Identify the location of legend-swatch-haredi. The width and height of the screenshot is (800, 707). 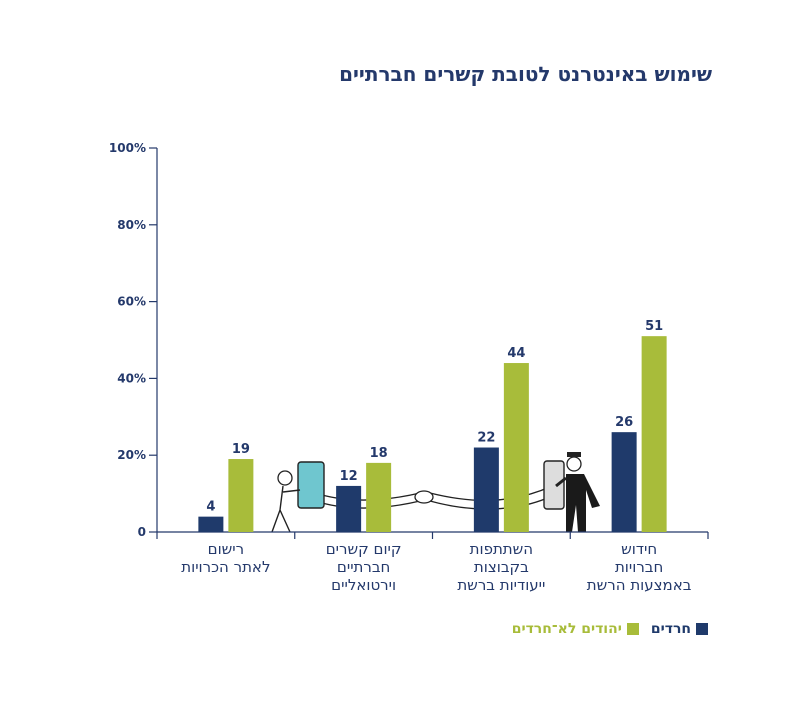
(702, 629).